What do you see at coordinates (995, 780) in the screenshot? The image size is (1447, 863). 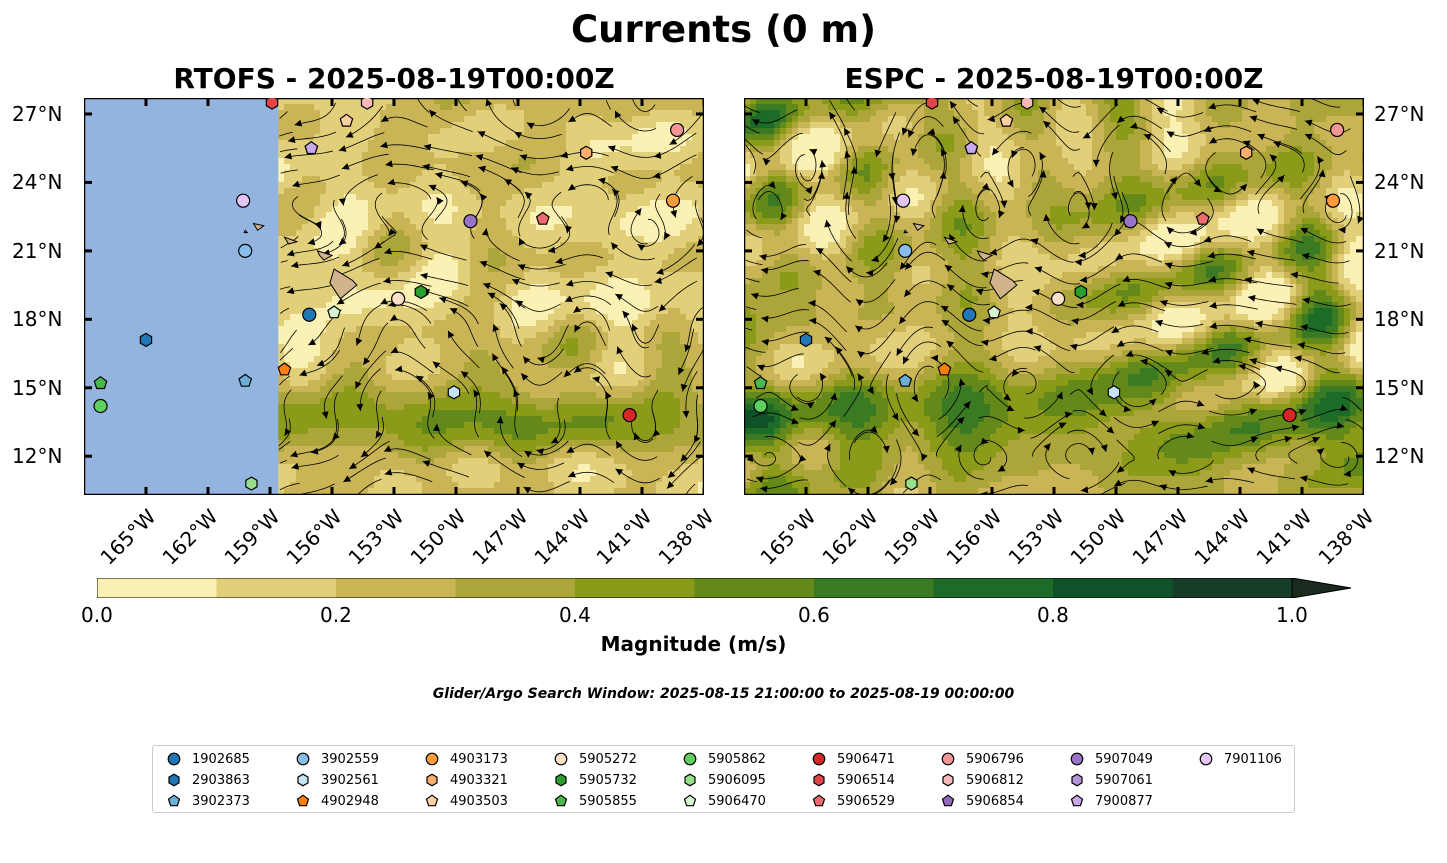 I see `legend-label: 5906812` at bounding box center [995, 780].